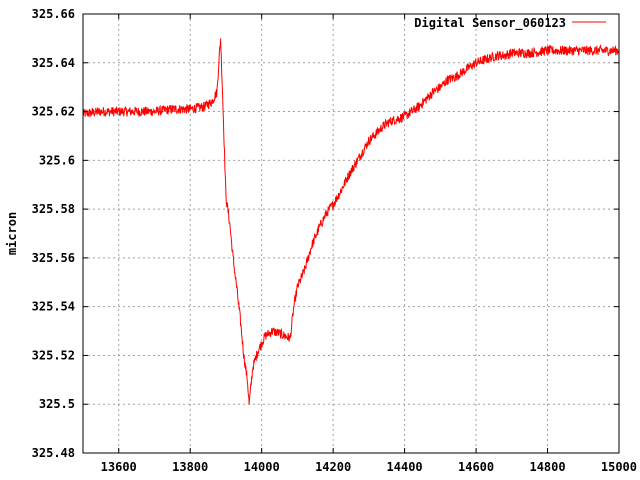 The height and width of the screenshot is (480, 640). Describe the element at coordinates (53, 63) in the screenshot. I see `y-tick-label: 325.64` at that location.